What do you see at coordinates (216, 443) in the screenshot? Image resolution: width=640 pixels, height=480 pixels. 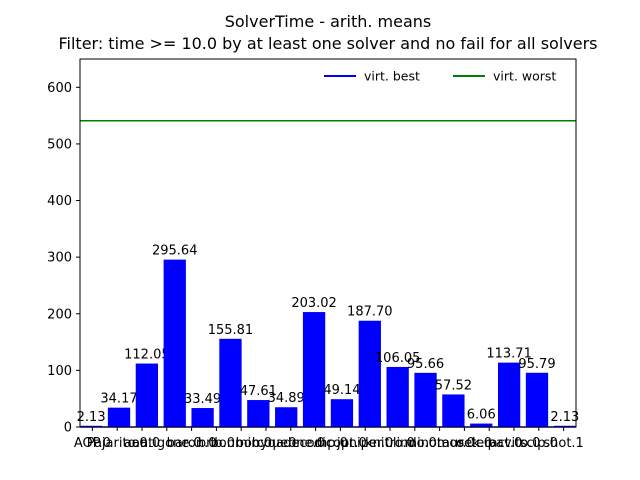 I see `x-tick-label: bnb.0` at bounding box center [216, 443].